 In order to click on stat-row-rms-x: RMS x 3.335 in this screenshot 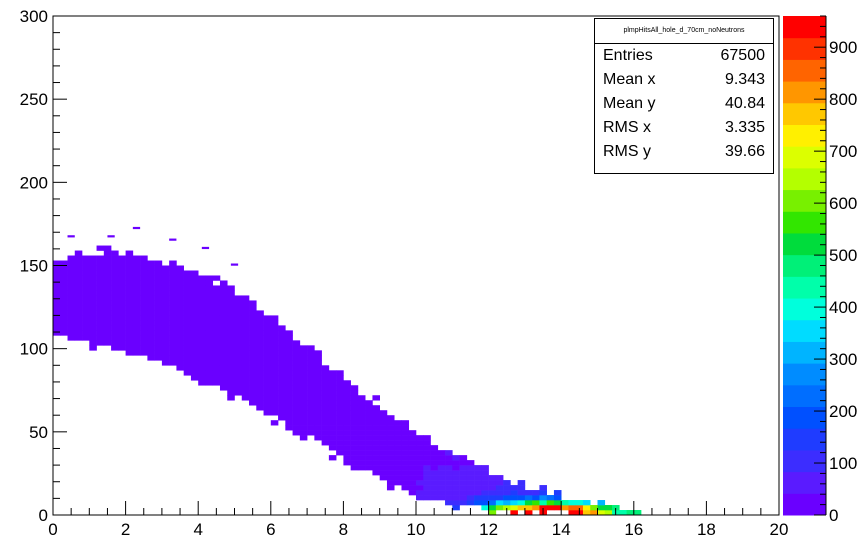, I will do `click(684, 128)`.